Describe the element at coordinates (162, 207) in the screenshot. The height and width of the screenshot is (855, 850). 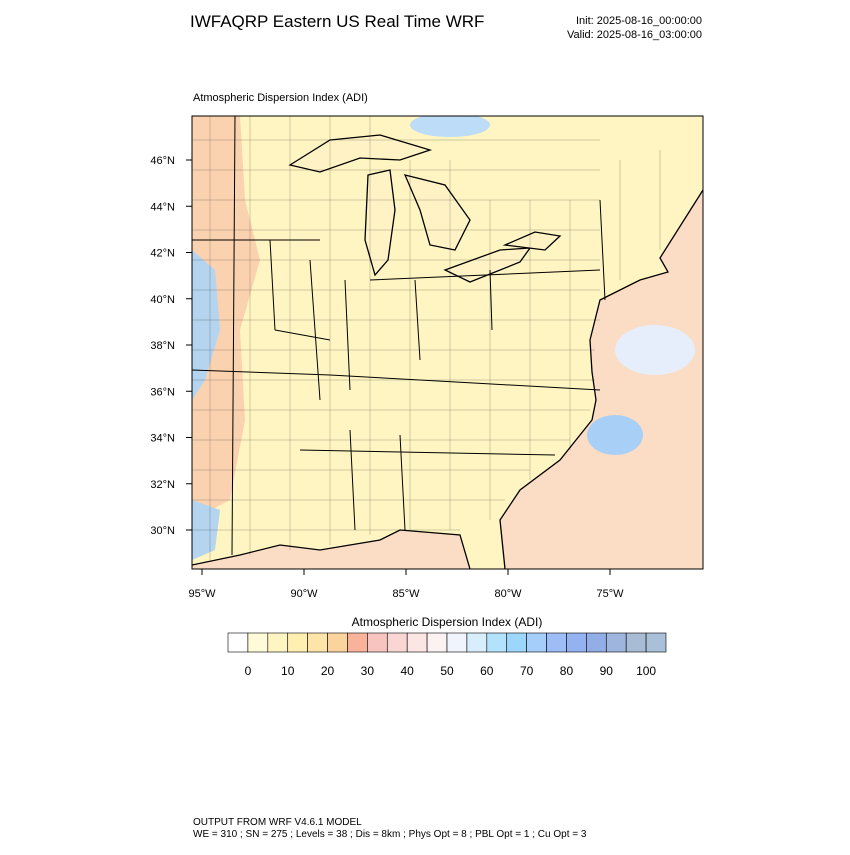
I see `lat-label: 44°N` at that location.